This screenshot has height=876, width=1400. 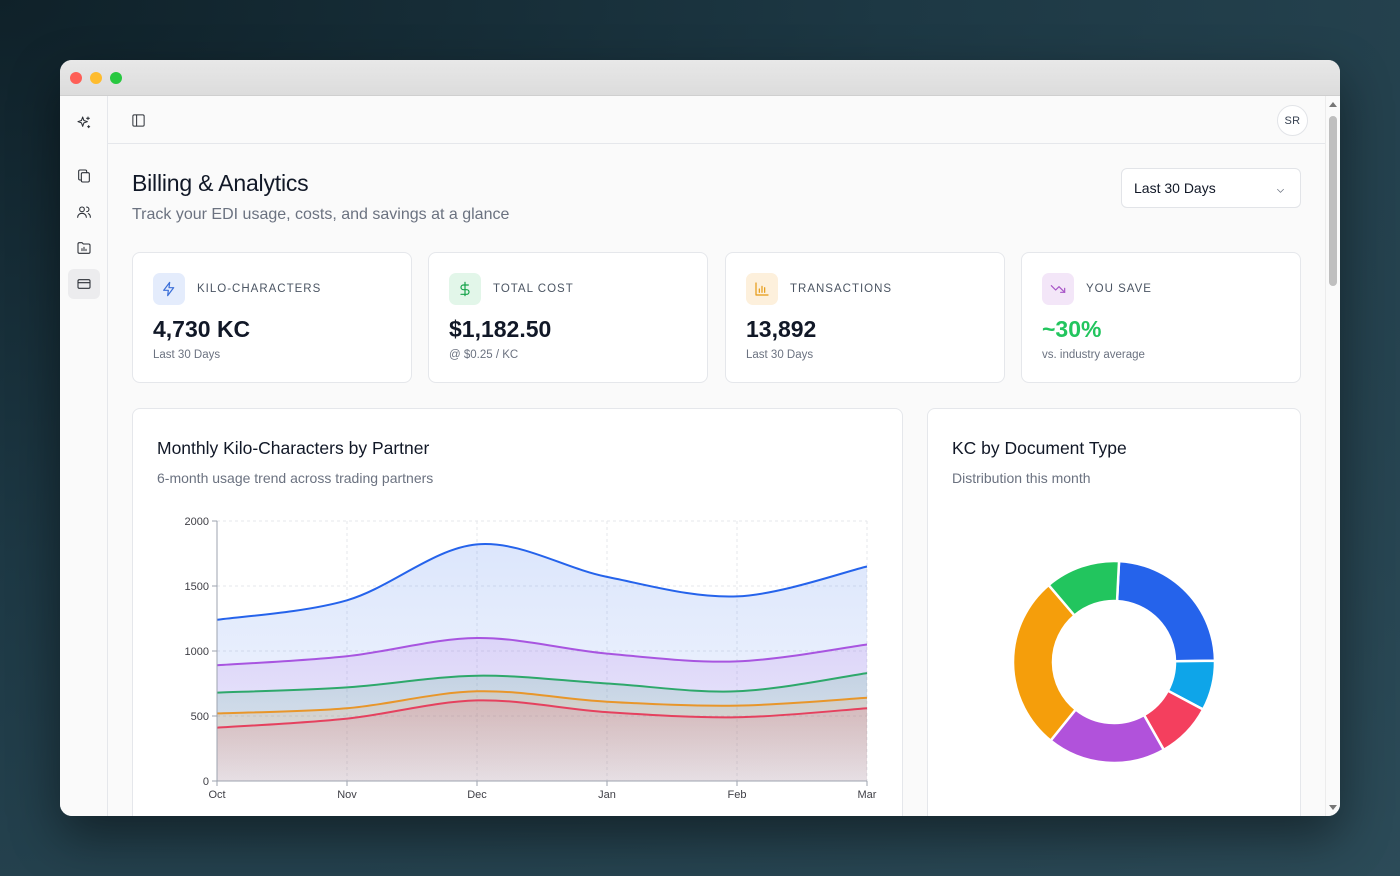 What do you see at coordinates (477, 795) in the screenshot?
I see `x-tick-label: Dec` at bounding box center [477, 795].